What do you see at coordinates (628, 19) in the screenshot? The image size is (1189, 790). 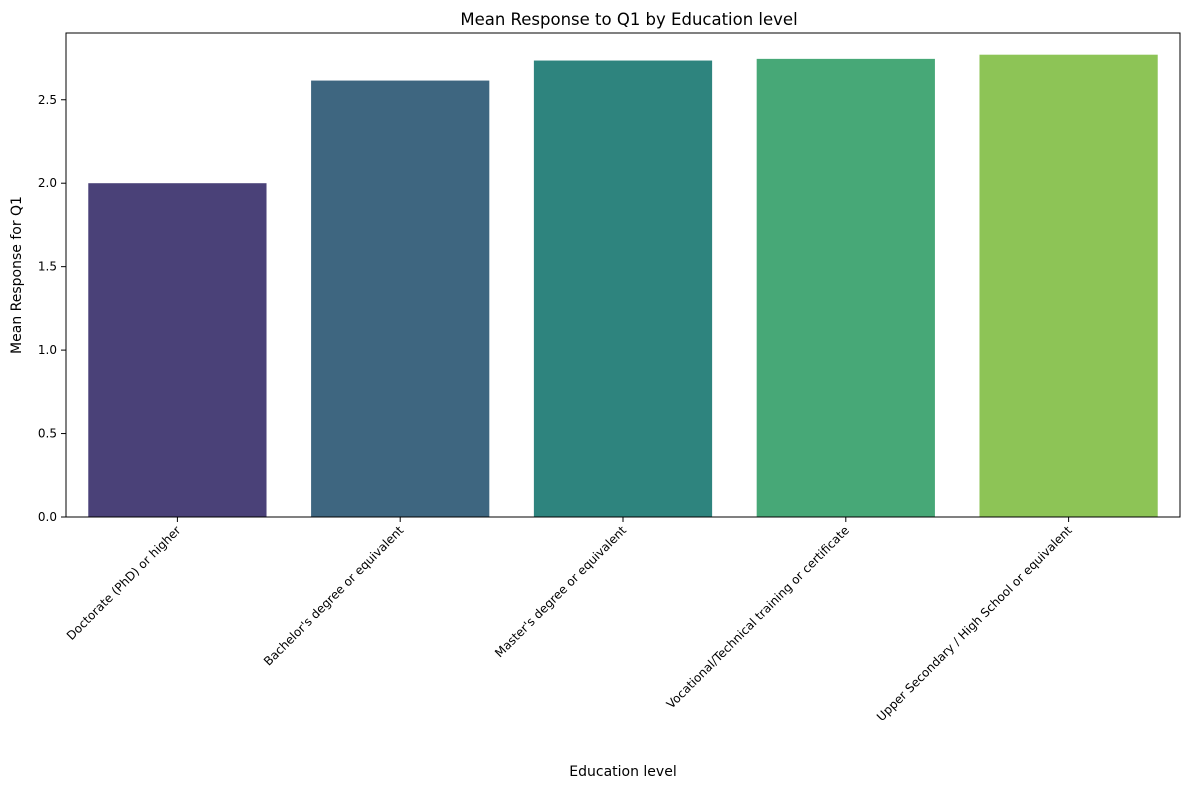 I see `chart-title: Mean Response to Q1 by Education level` at bounding box center [628, 19].